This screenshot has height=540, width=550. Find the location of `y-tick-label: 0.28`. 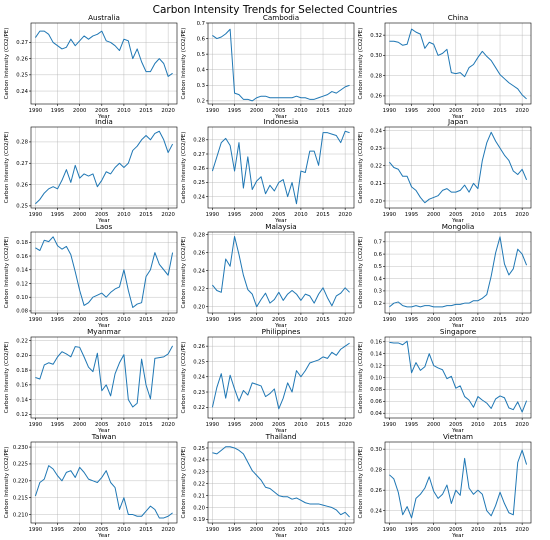

y-tick-label: 0.28 is located at coordinates (376, 470).